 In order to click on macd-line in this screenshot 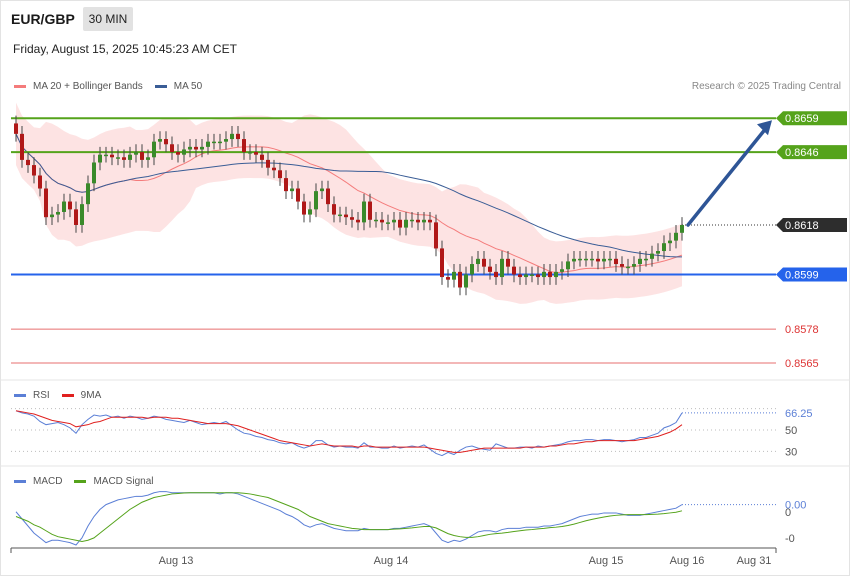, I will do `click(349, 518)`.